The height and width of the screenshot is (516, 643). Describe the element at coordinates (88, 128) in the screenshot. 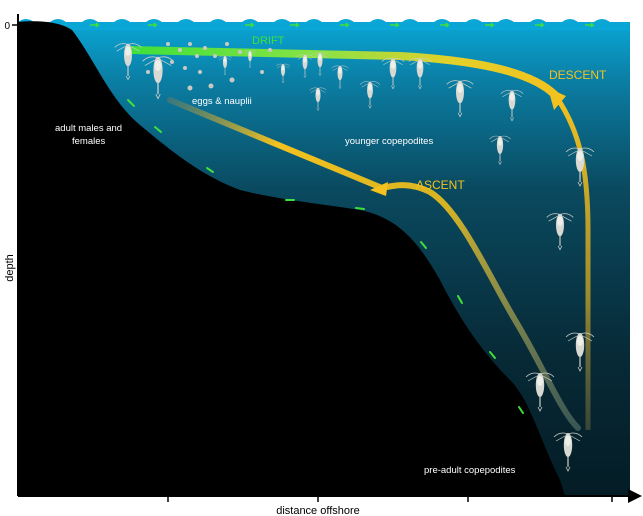

I see `adults-label-line1: adult males and` at that location.